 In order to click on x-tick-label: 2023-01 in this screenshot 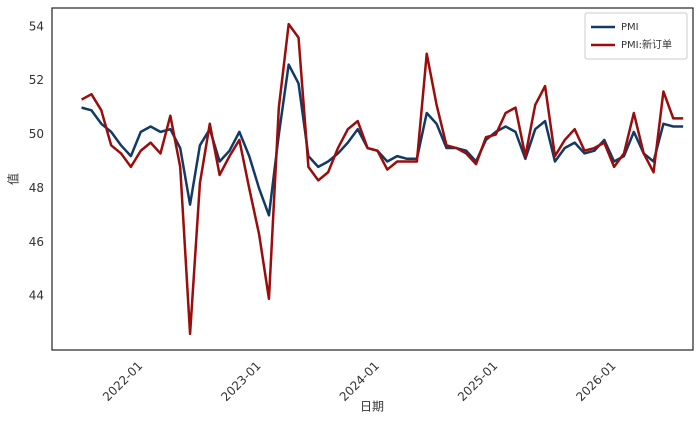, I will do `click(240, 381)`.